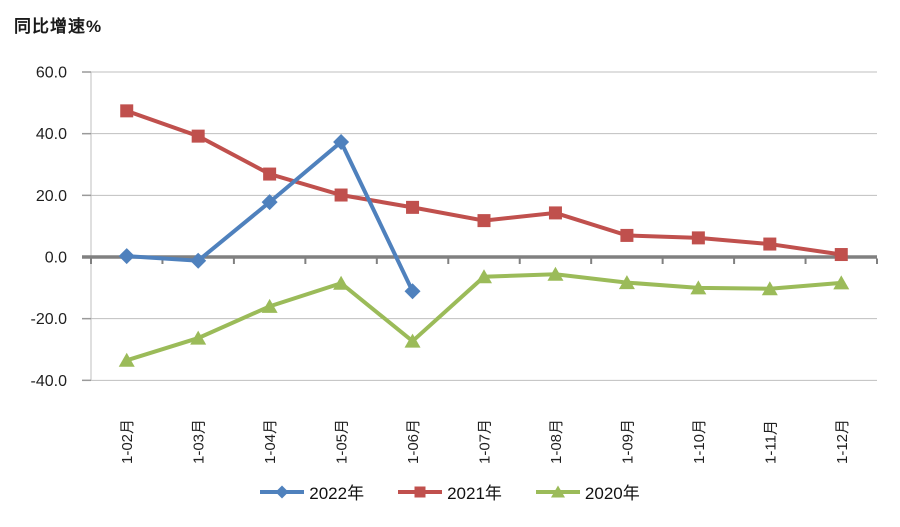 This screenshot has width=900, height=527. I want to click on x-category-label: 1-06月, so click(413, 441).